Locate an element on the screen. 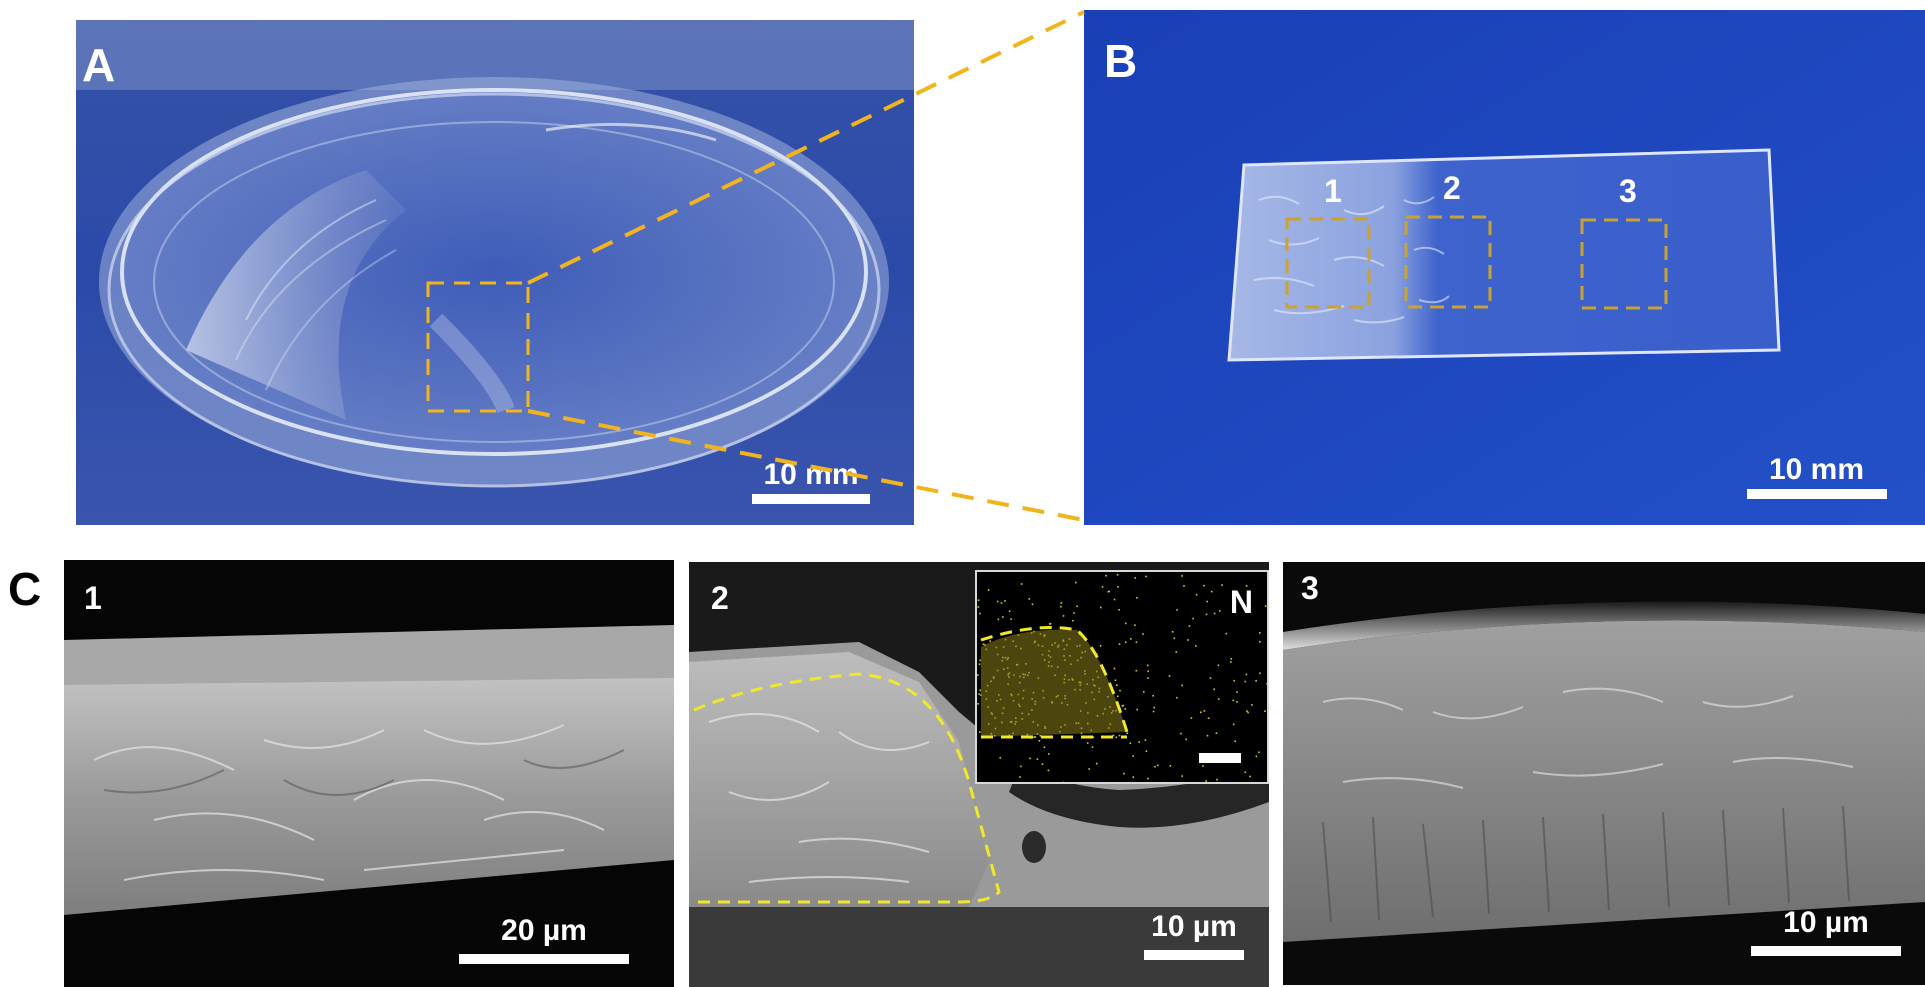 The image size is (1925, 987). panel-c3-scale-bar: 10 µm is located at coordinates (1826, 932).